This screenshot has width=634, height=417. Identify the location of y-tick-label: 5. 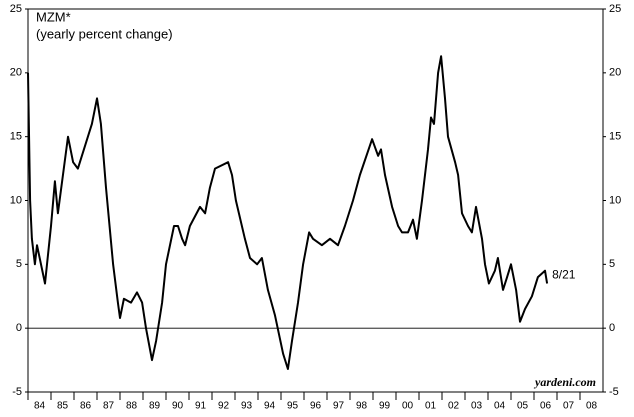
(19, 264).